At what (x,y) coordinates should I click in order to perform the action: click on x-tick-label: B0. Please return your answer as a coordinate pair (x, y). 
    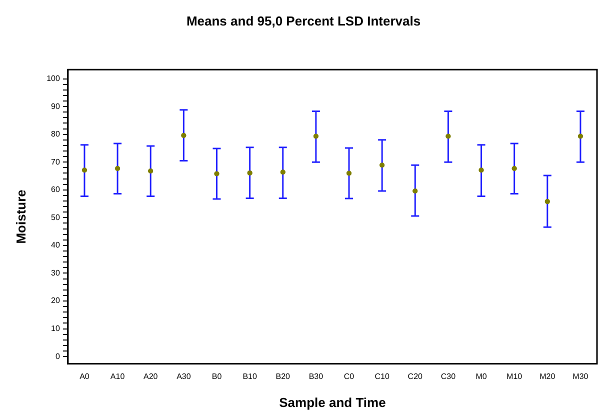
    Looking at the image, I should click on (217, 376).